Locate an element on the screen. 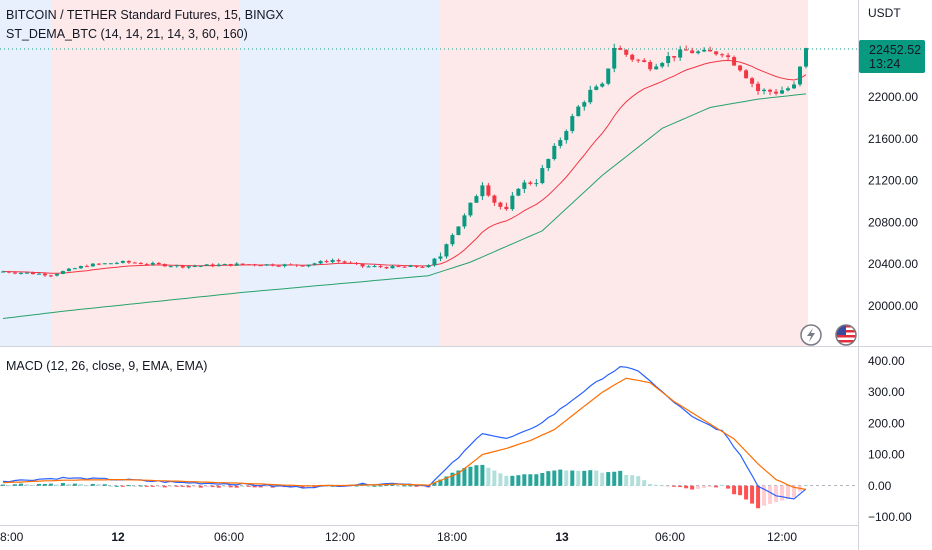 This screenshot has width=932, height=550. lightning-icon is located at coordinates (811, 335).